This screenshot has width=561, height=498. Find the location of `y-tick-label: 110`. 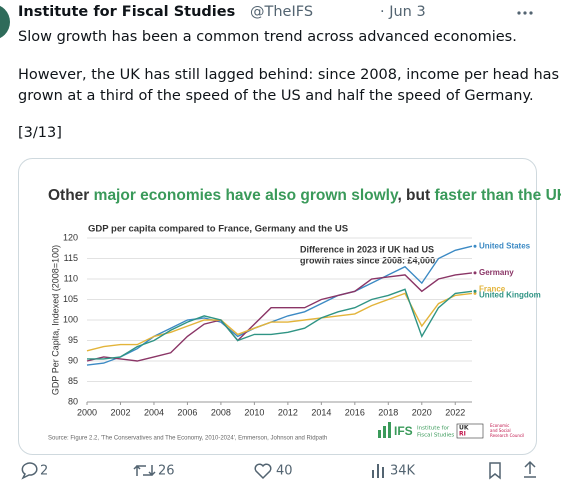

y-tick-label: 110 is located at coordinates (71, 278).